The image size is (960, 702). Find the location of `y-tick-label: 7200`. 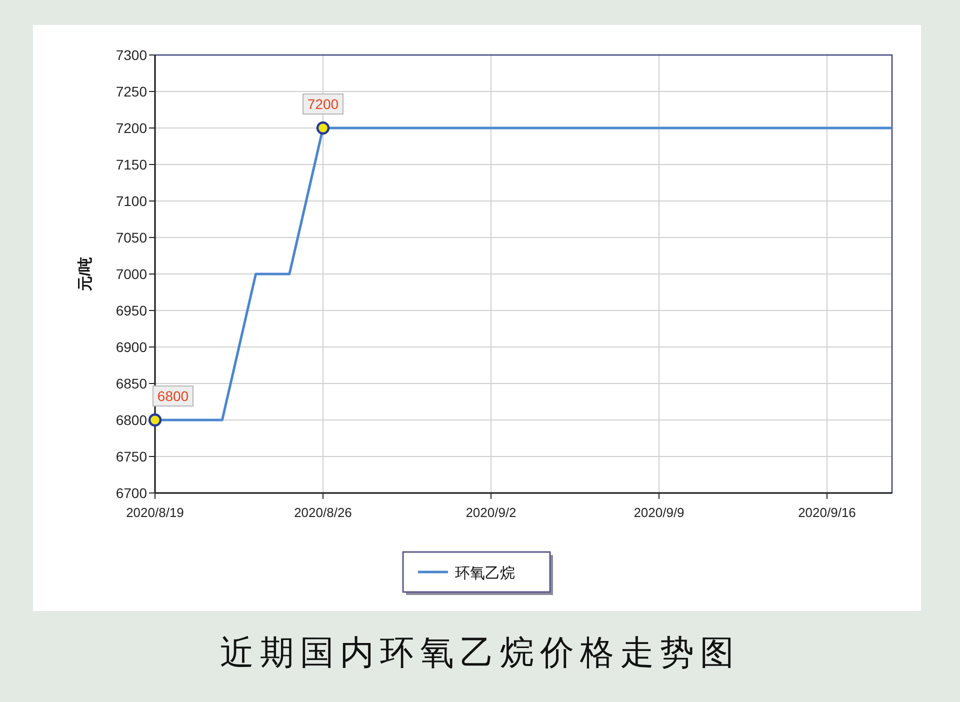

y-tick-label: 7200 is located at coordinates (132, 128).